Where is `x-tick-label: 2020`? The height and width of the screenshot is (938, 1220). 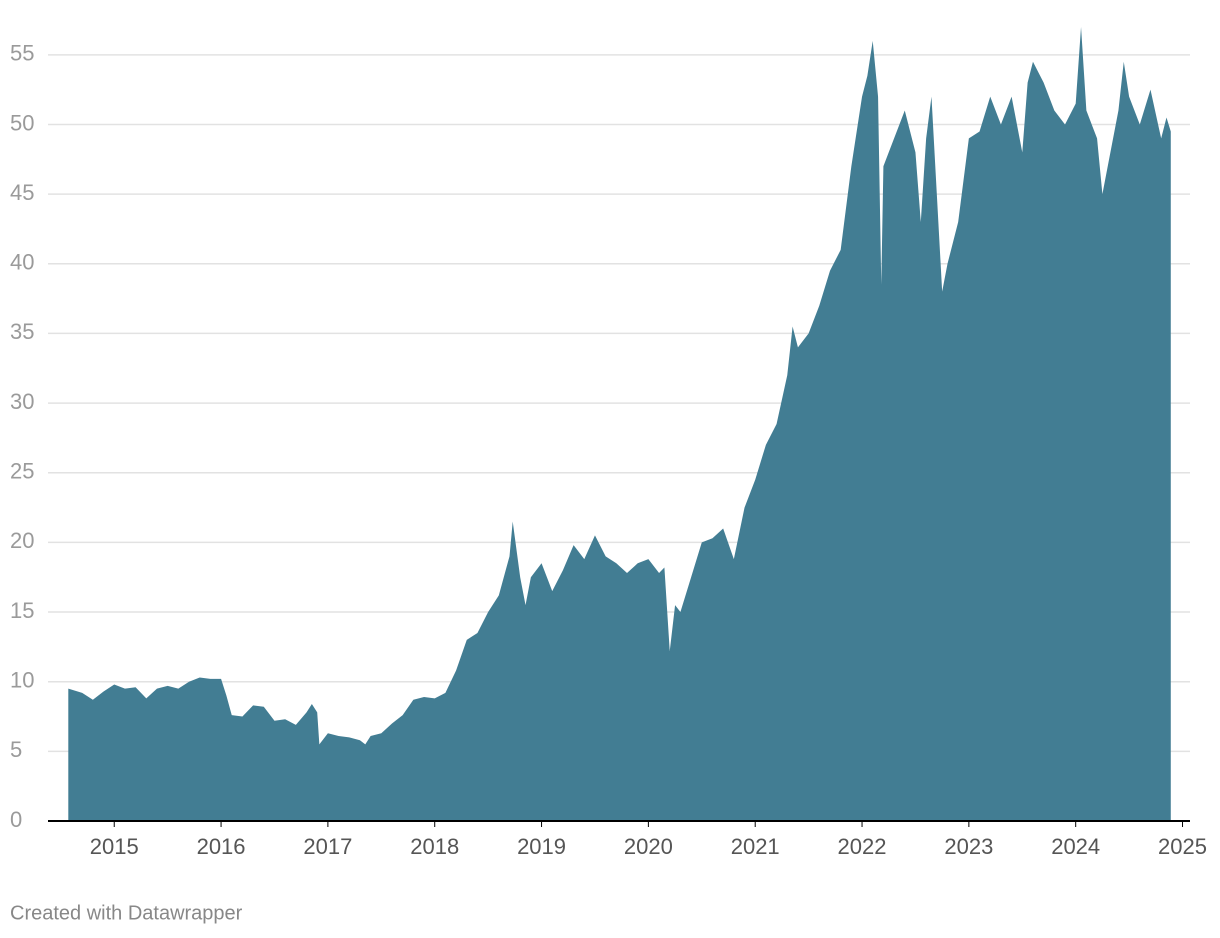
x-tick-label: 2020 is located at coordinates (648, 846).